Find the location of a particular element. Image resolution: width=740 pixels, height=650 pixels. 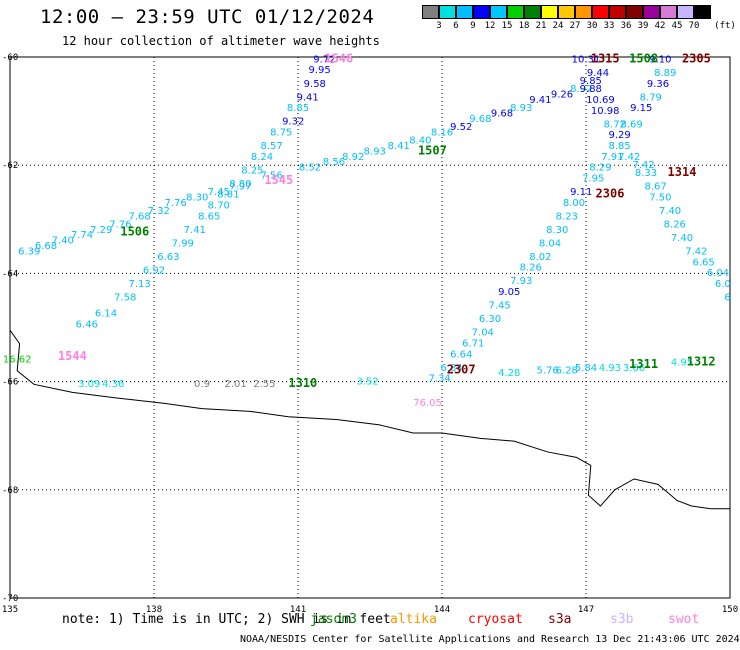

wave-height-label: 9.88 is located at coordinates (591, 89).